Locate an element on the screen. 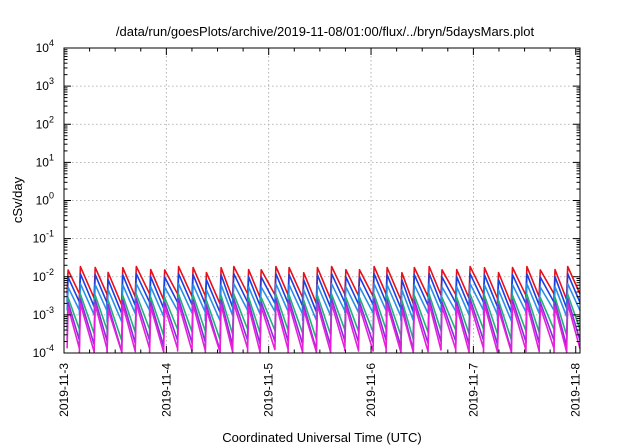 This screenshot has width=640, height=448. y-tick-label: 10³ is located at coordinates (45, 84).